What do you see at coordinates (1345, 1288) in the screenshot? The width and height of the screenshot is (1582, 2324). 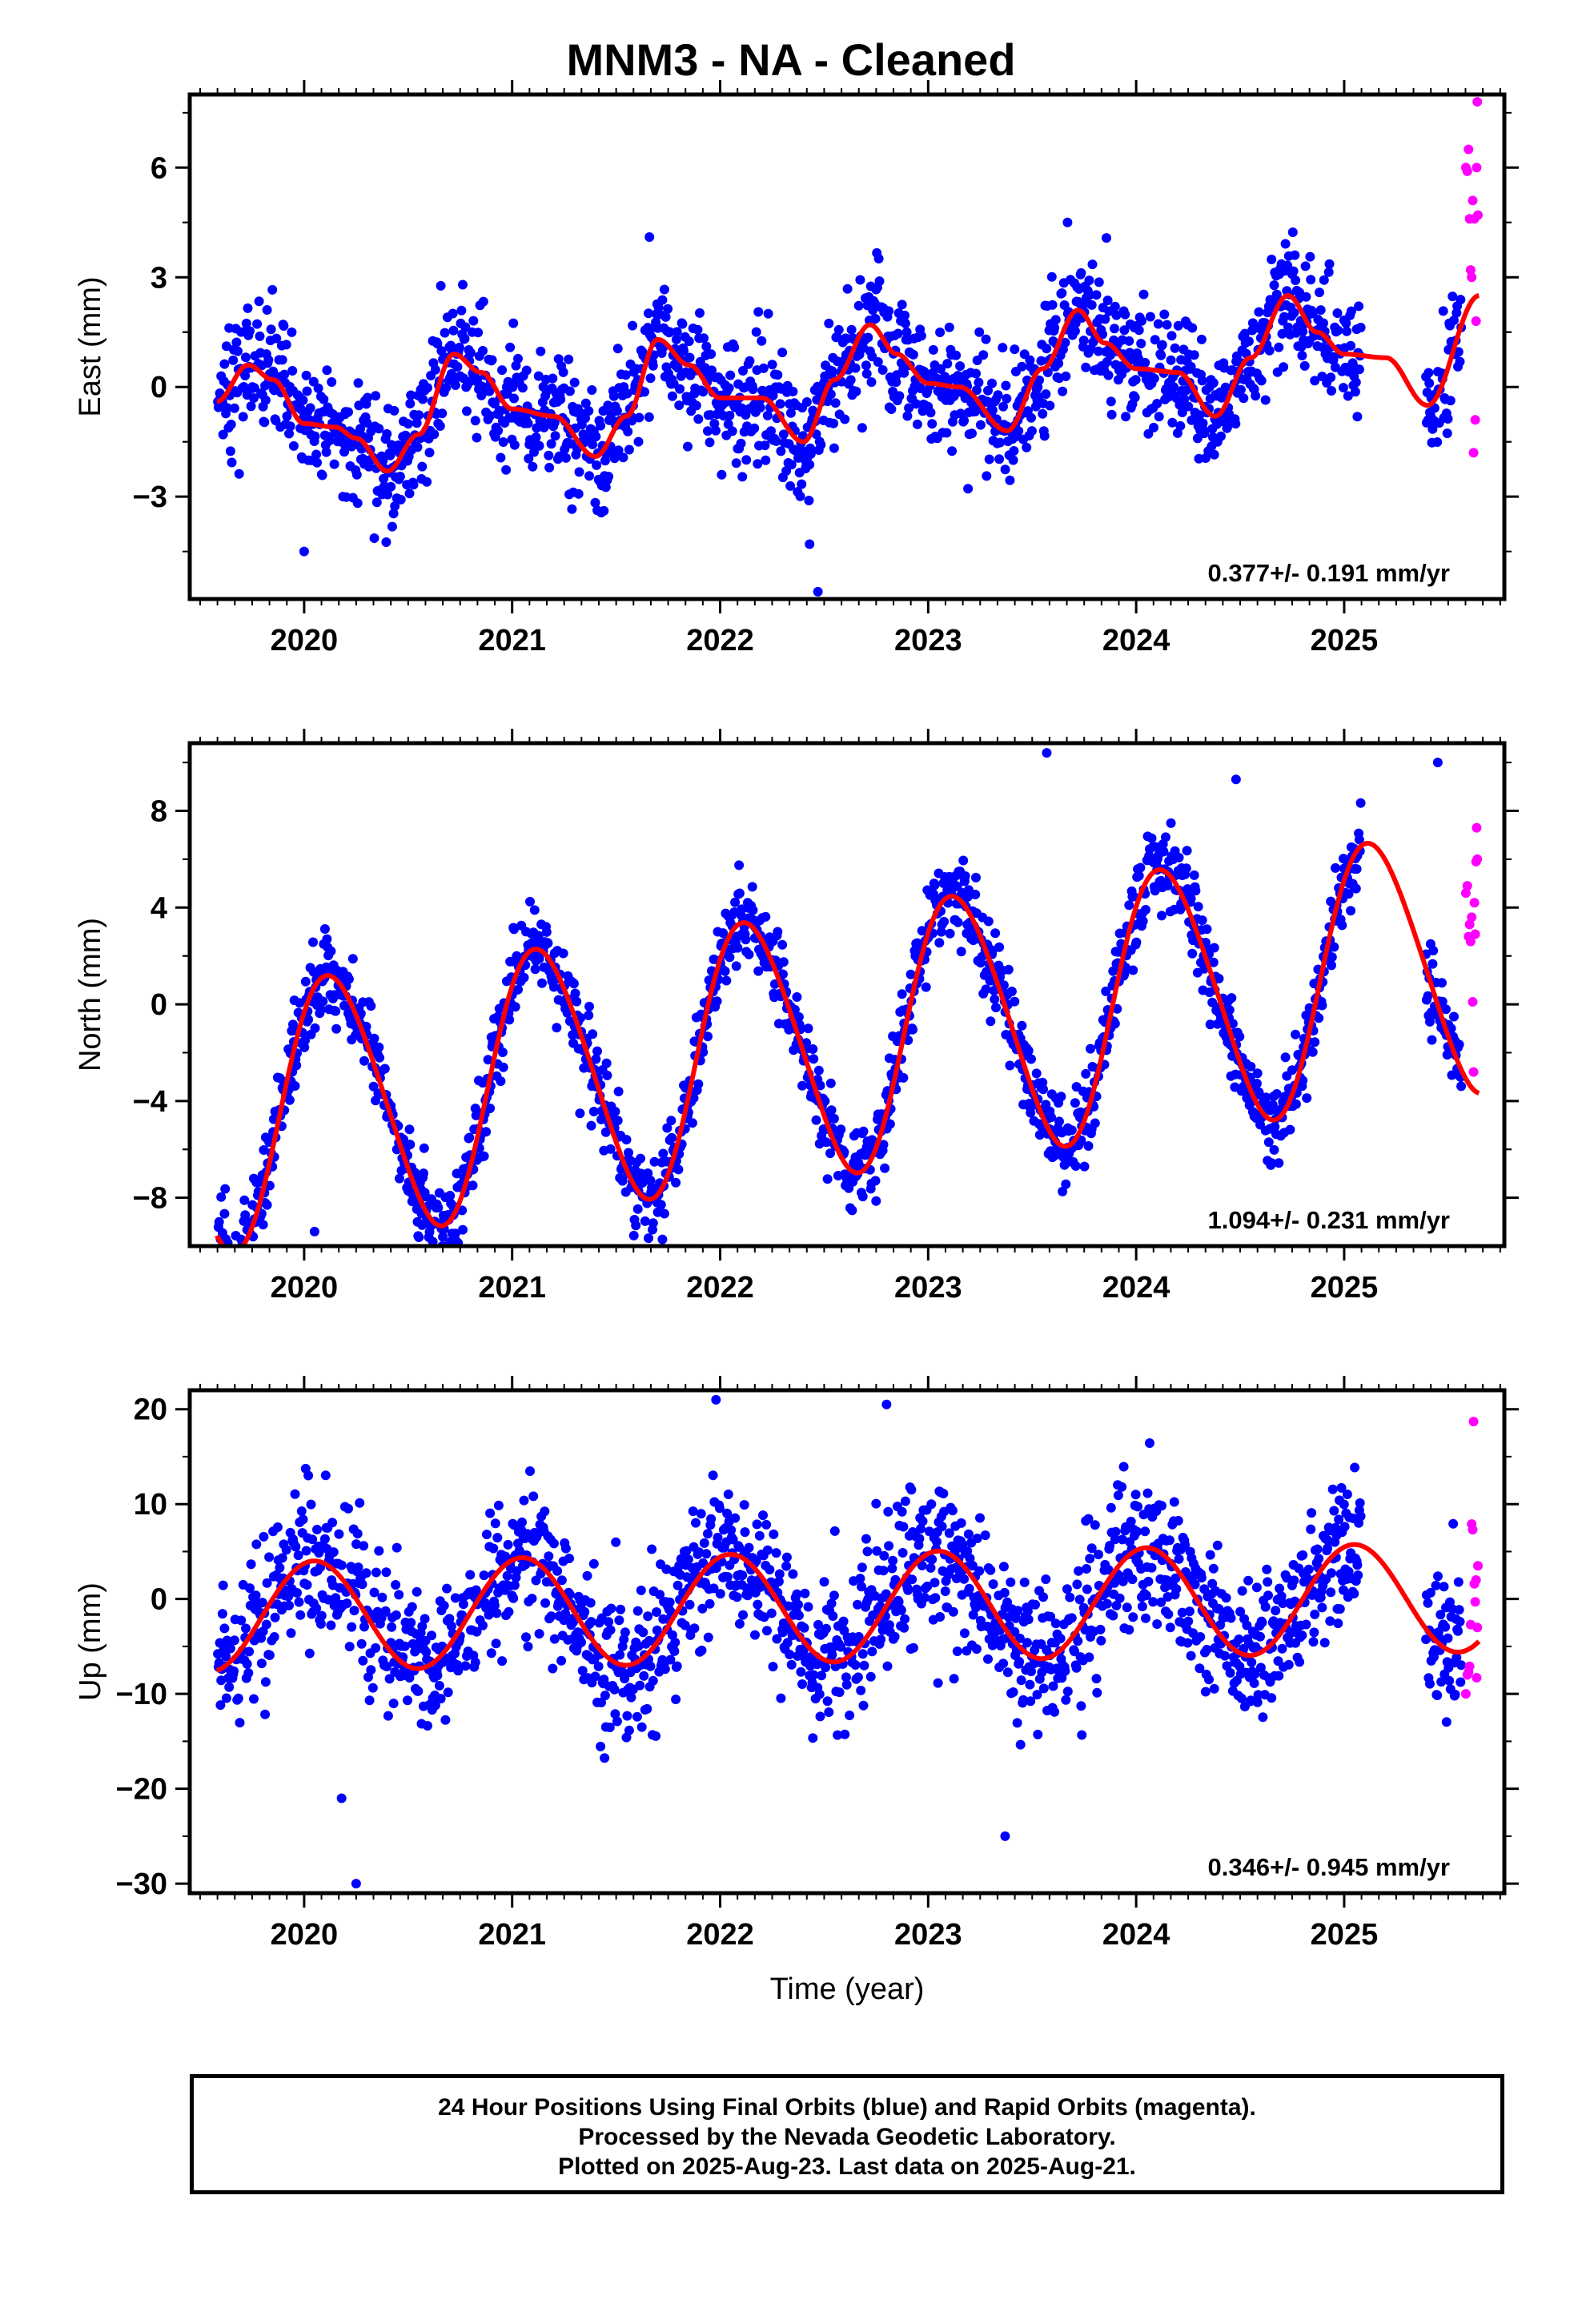 I see `north-x-tick-label: 2025` at bounding box center [1345, 1288].